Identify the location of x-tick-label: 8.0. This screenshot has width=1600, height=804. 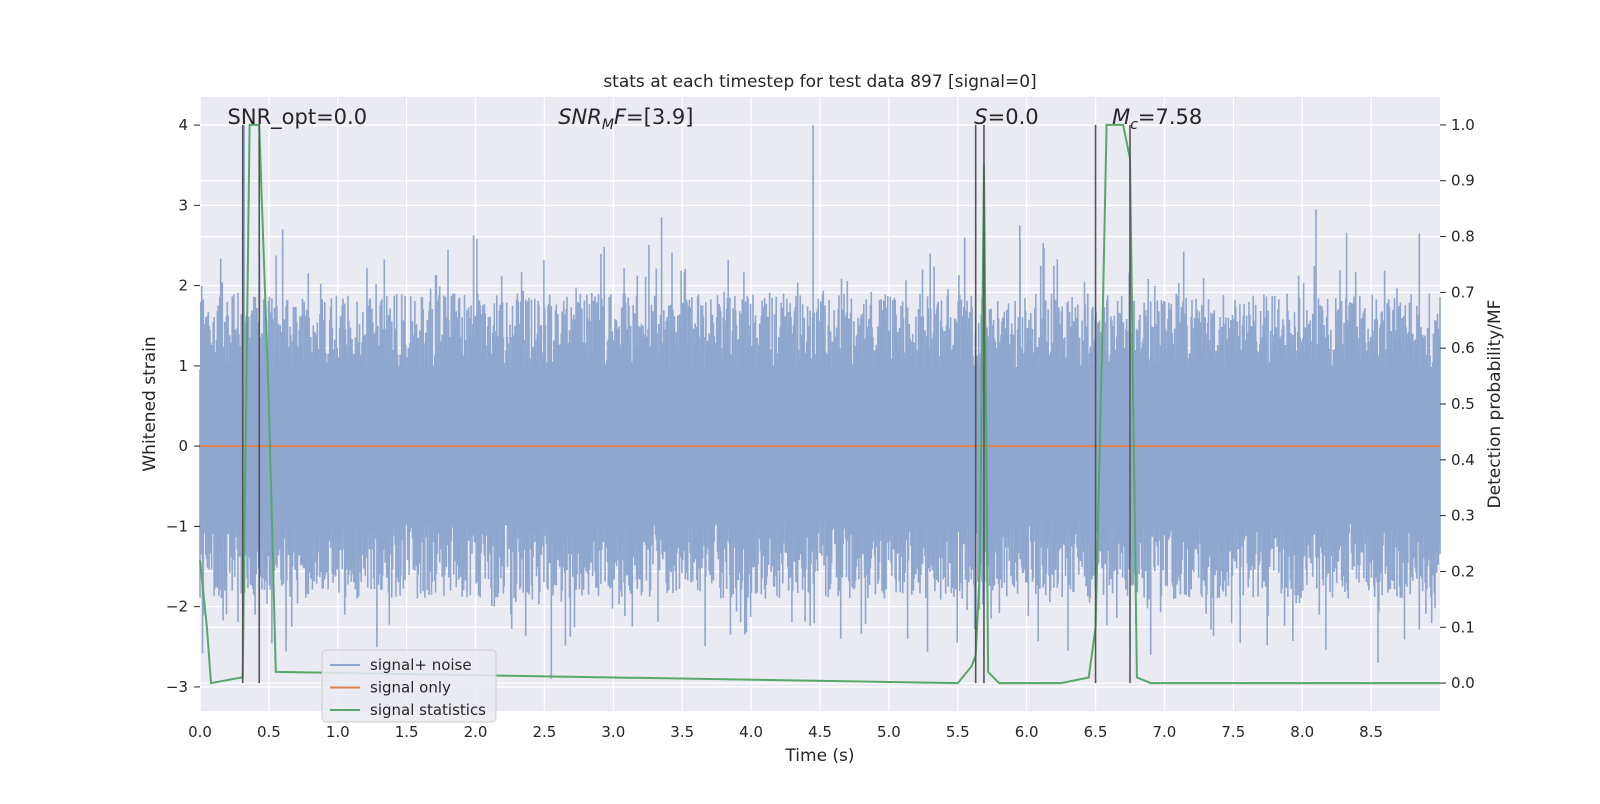
(1302, 732).